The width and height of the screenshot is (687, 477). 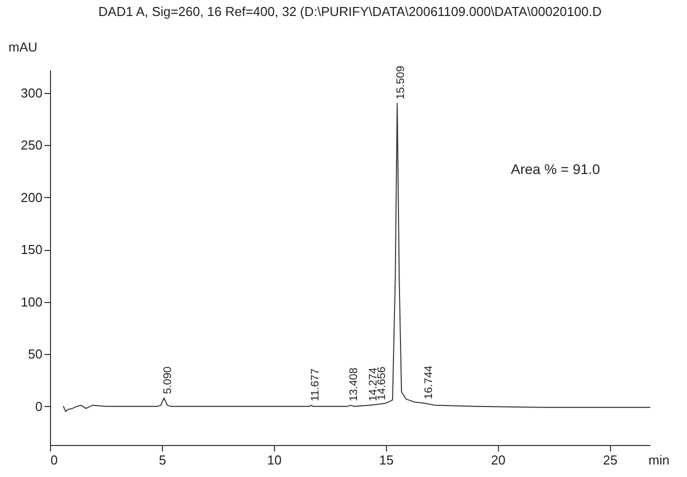 I want to click on annotation: 5.090, so click(x=168, y=380).